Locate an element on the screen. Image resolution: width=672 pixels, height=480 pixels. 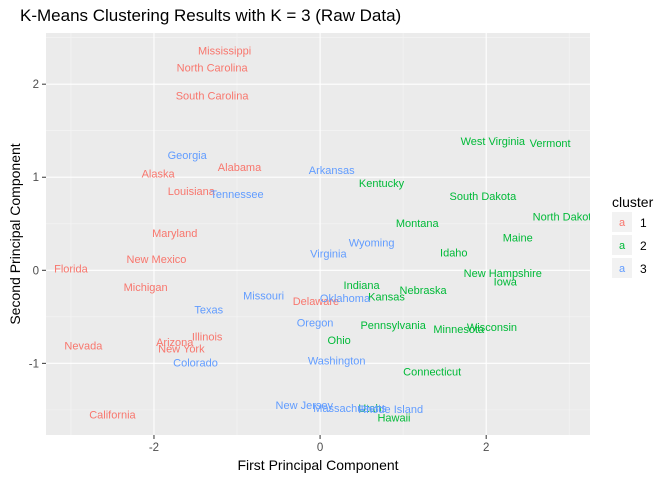
point-label: Delaware is located at coordinates (316, 302).